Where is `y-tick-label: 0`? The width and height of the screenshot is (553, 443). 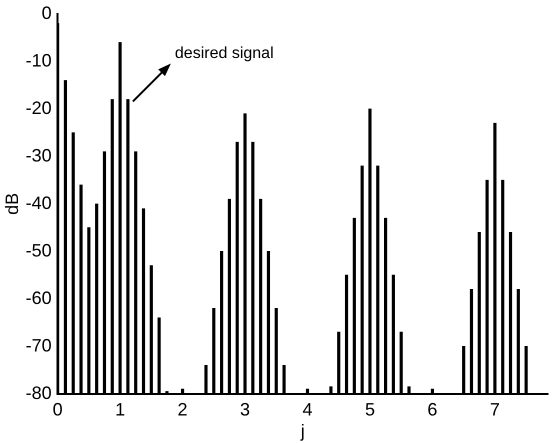 y-tick-label: 0 is located at coordinates (47, 12).